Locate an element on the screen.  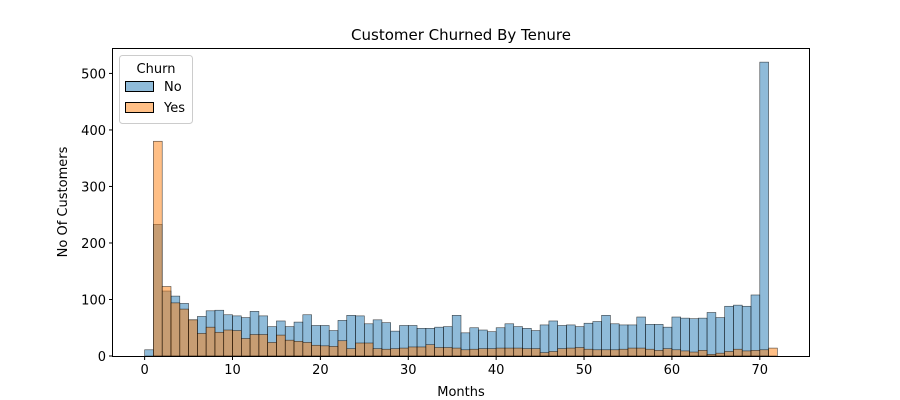
y-tick-label: 0 is located at coordinates (102, 357).